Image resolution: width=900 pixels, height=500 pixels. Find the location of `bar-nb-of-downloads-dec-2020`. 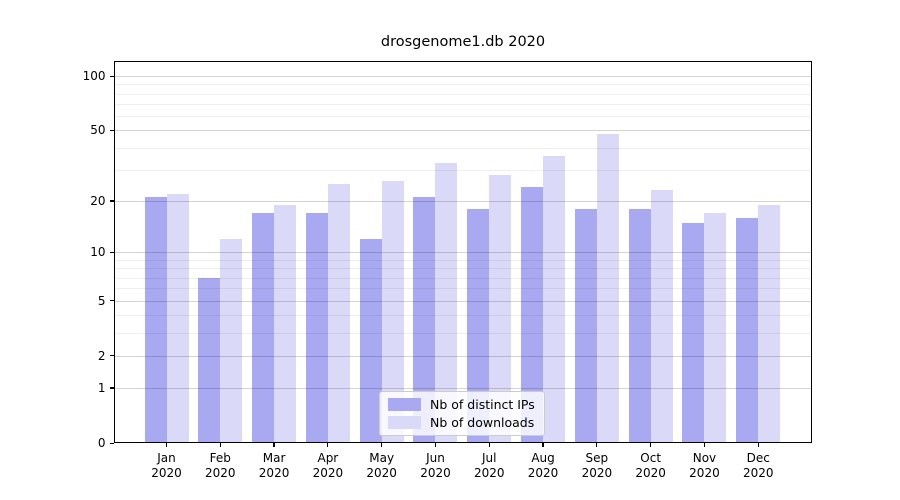

bar-nb-of-downloads-dec-2020 is located at coordinates (769, 323).